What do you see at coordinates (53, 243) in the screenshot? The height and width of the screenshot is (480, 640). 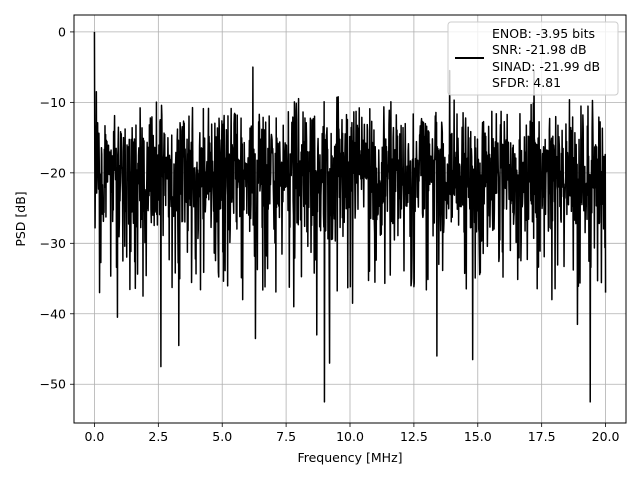 I see `y-tick-label: −30` at bounding box center [53, 243].